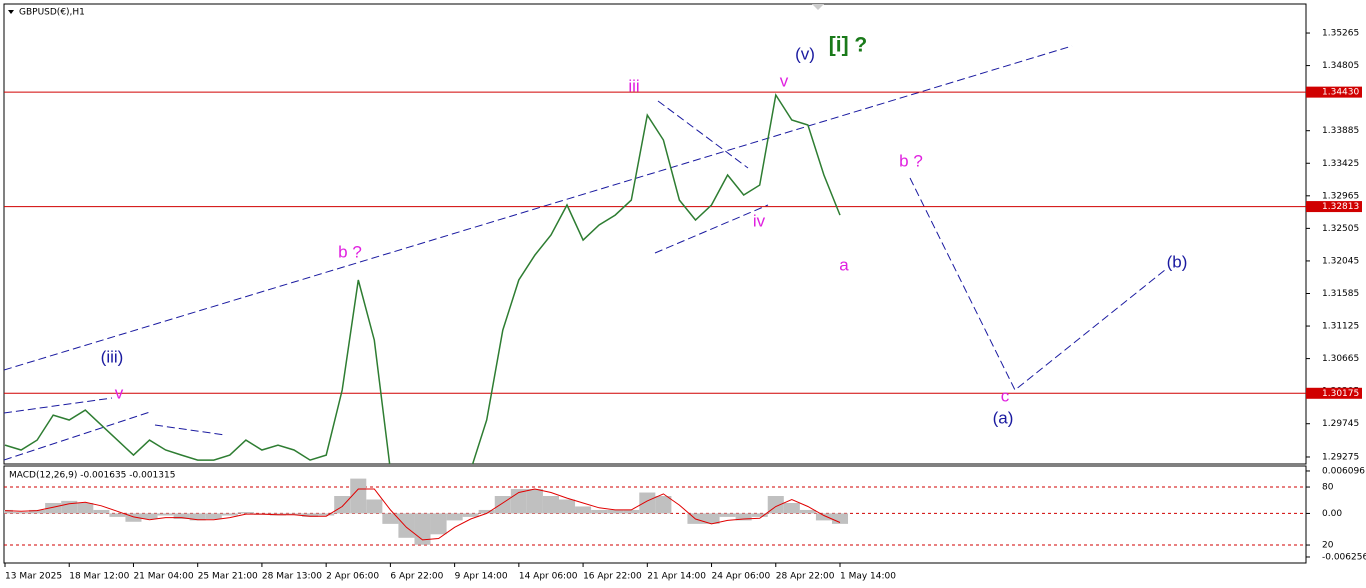 The height and width of the screenshot is (588, 1366). Describe the element at coordinates (33, 577) in the screenshot. I see `x-tick-label: 13 Mar 2025` at that location.